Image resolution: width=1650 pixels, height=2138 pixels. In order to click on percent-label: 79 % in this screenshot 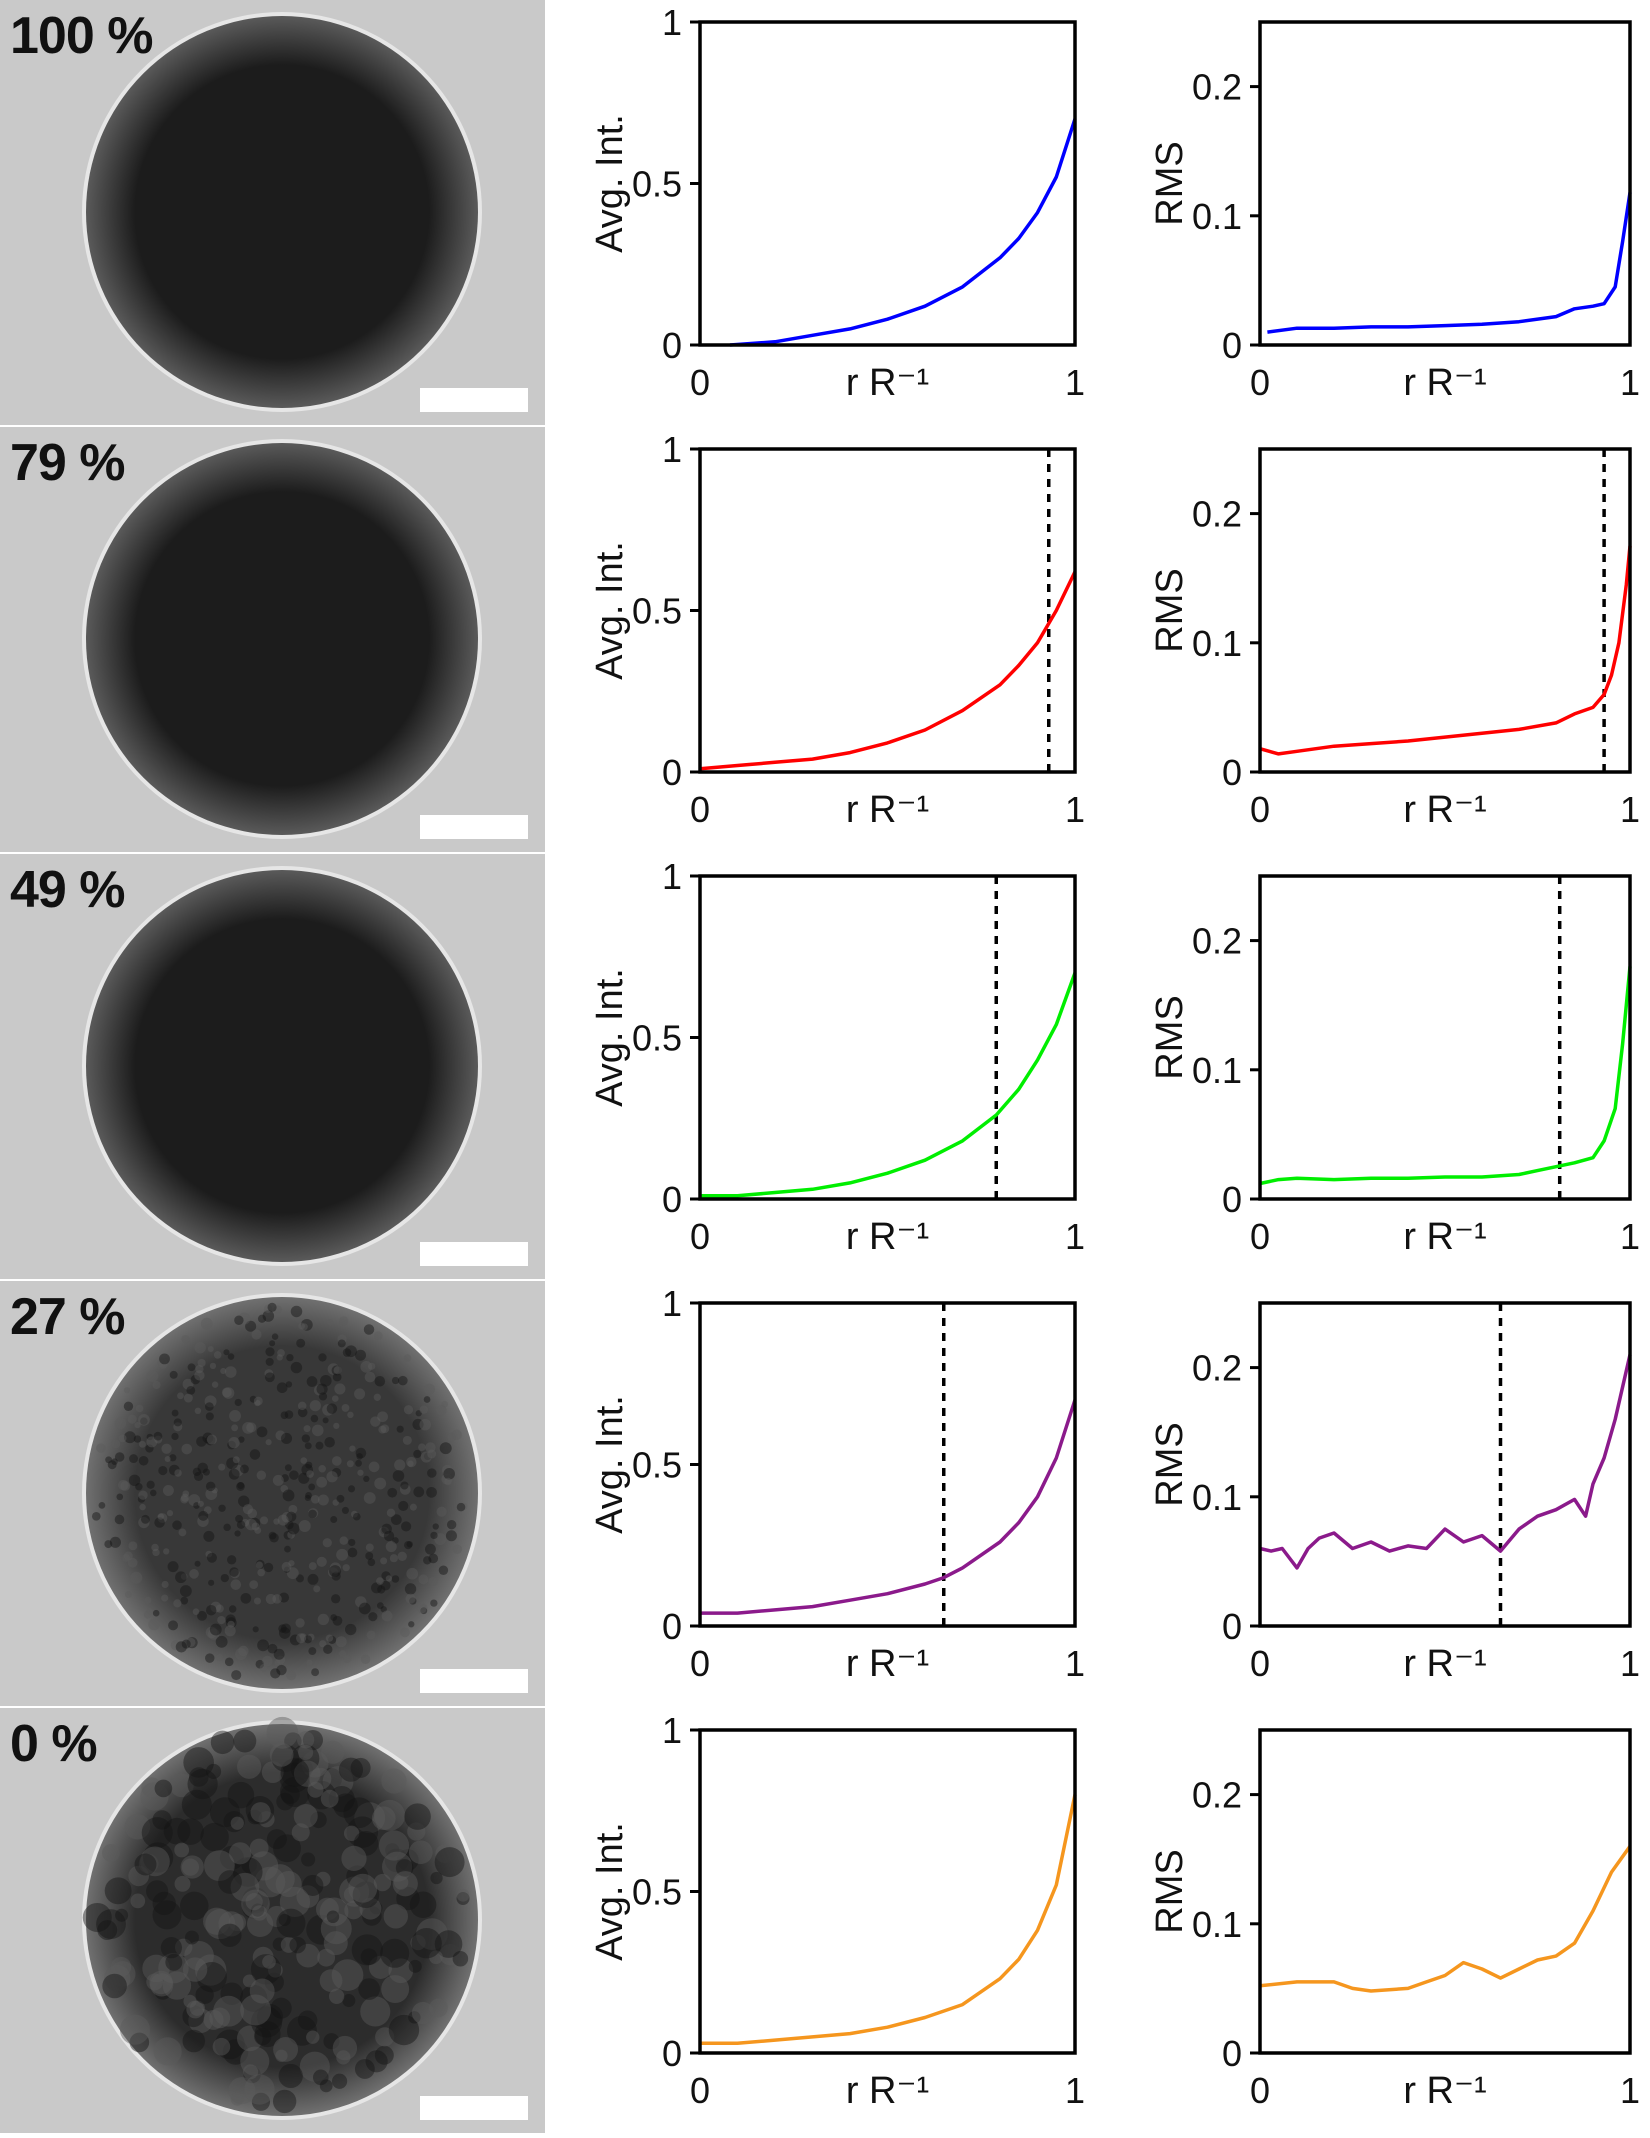, I will do `click(67, 463)`.